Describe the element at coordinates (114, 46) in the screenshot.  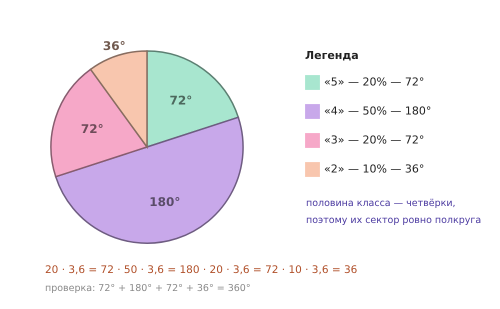
I see `data-label: 36°` at that location.